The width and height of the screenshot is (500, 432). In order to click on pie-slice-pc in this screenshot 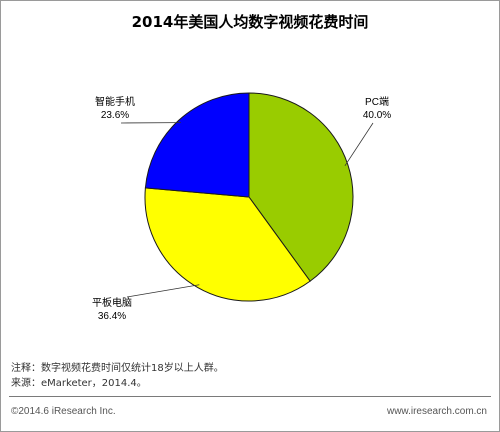, I will do `click(301, 187)`.